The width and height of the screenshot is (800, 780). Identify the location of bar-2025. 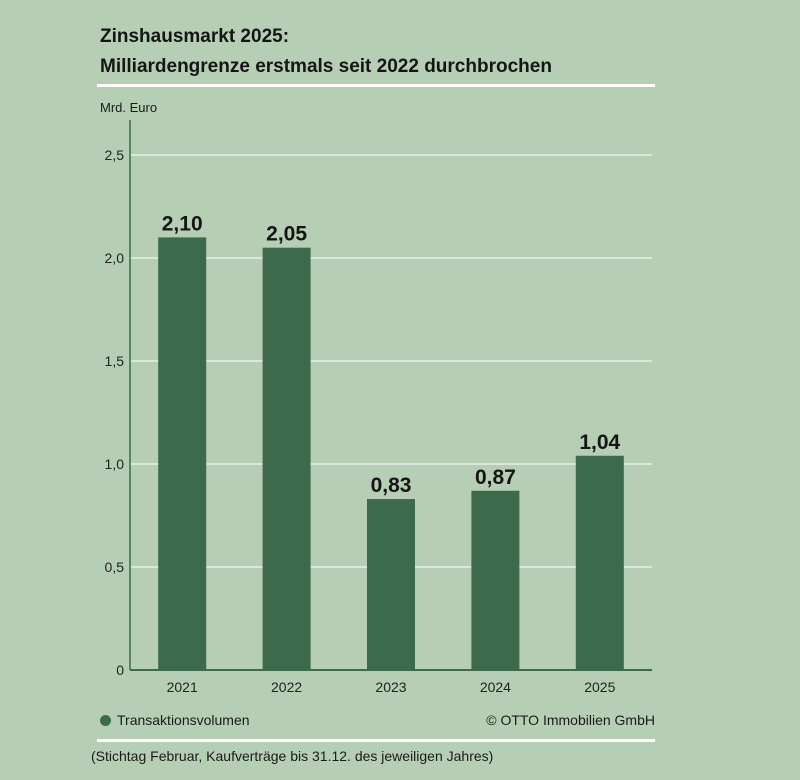
(599, 562).